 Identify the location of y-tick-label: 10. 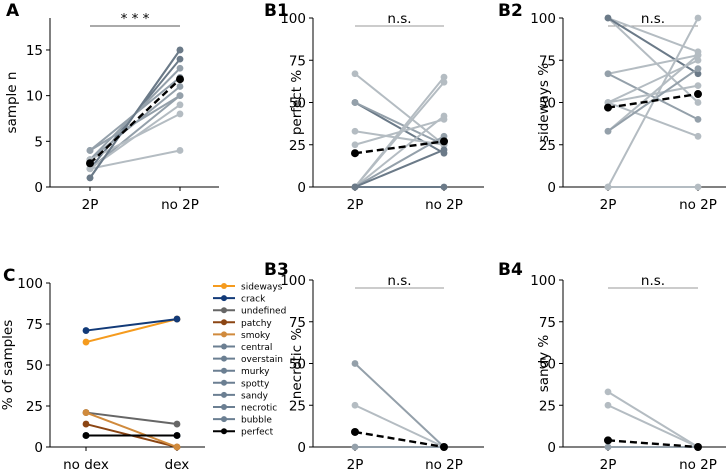
(34, 97).